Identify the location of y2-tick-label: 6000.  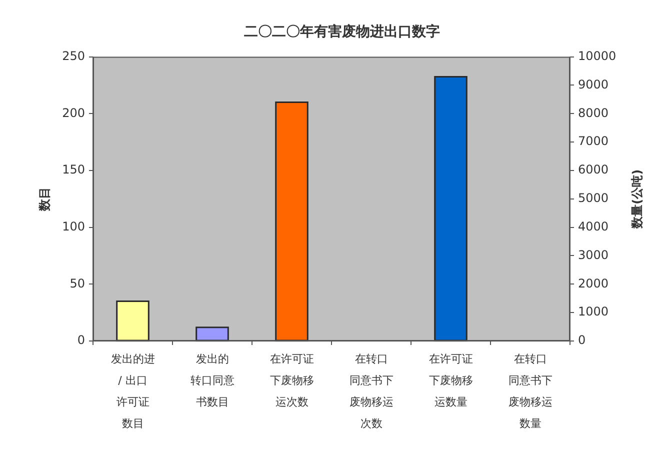
(593, 169).